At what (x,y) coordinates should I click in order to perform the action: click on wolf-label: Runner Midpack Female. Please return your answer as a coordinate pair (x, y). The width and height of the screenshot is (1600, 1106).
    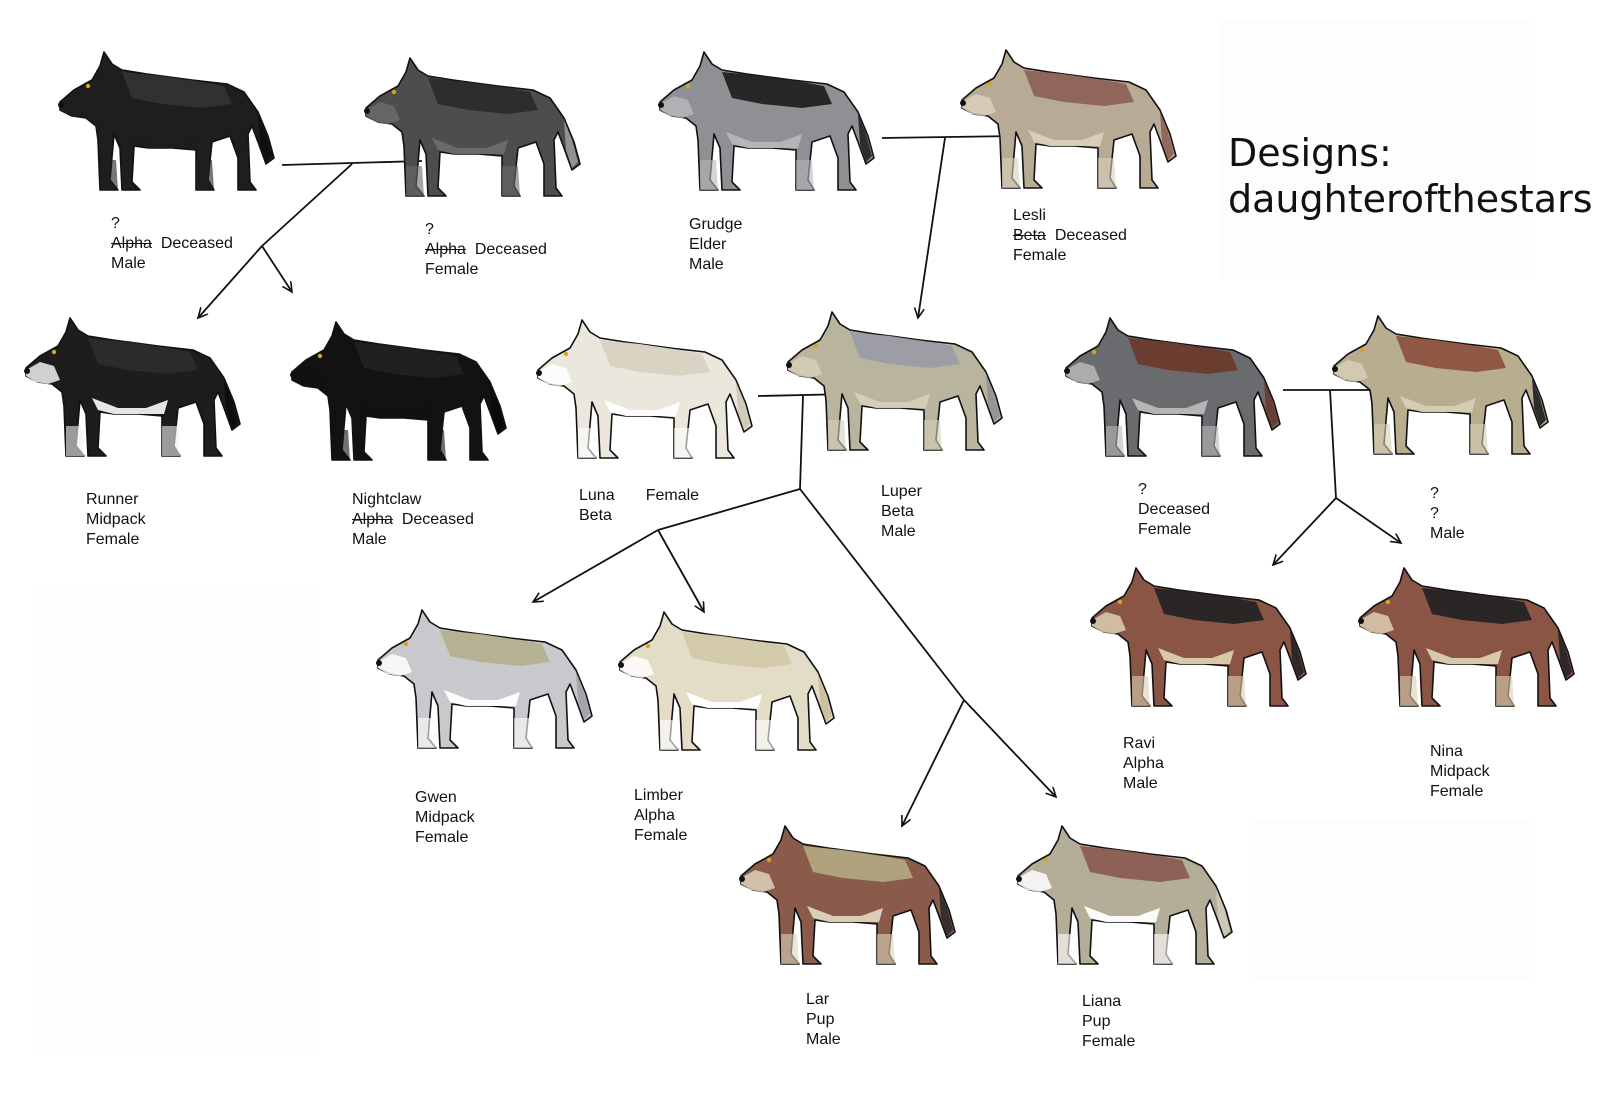
    Looking at the image, I should click on (116, 520).